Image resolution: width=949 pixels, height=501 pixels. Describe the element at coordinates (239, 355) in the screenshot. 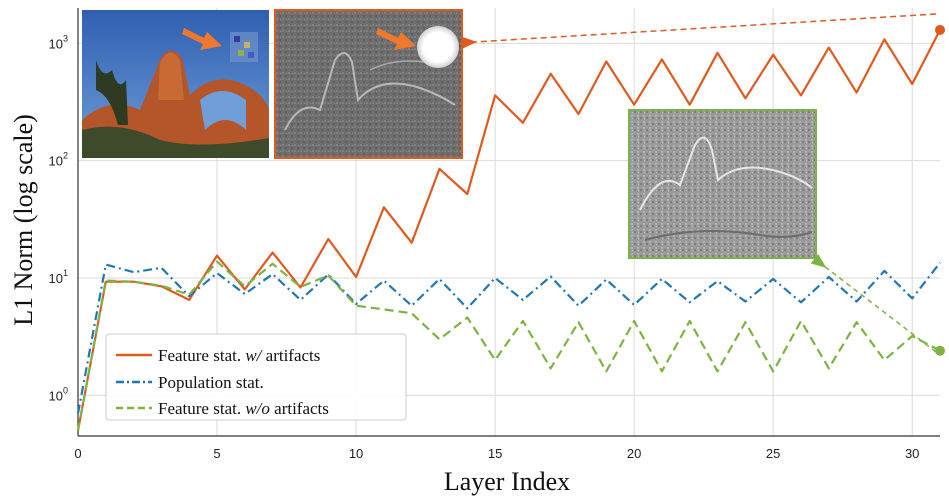

I see `svg-text: Feature stat. w/ artifacts` at that location.